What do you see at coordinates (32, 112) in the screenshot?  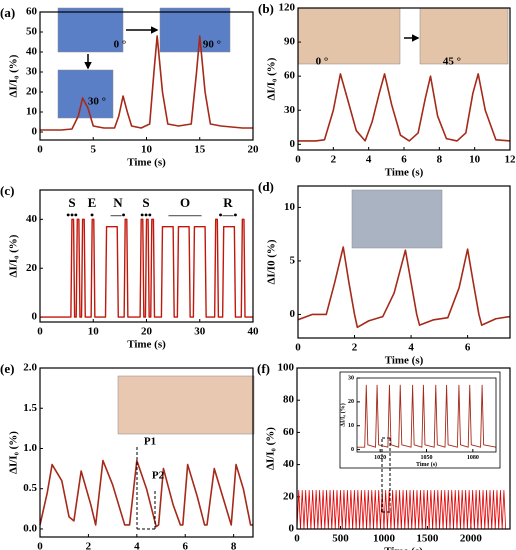 I see `y-tick-label: 10` at bounding box center [32, 112].